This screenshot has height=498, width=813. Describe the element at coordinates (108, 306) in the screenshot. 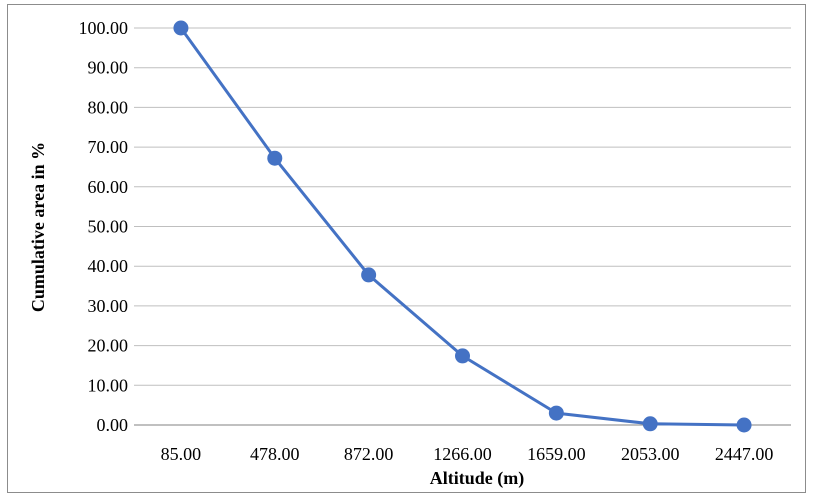

I see `y-tick-label: 30.00` at that location.